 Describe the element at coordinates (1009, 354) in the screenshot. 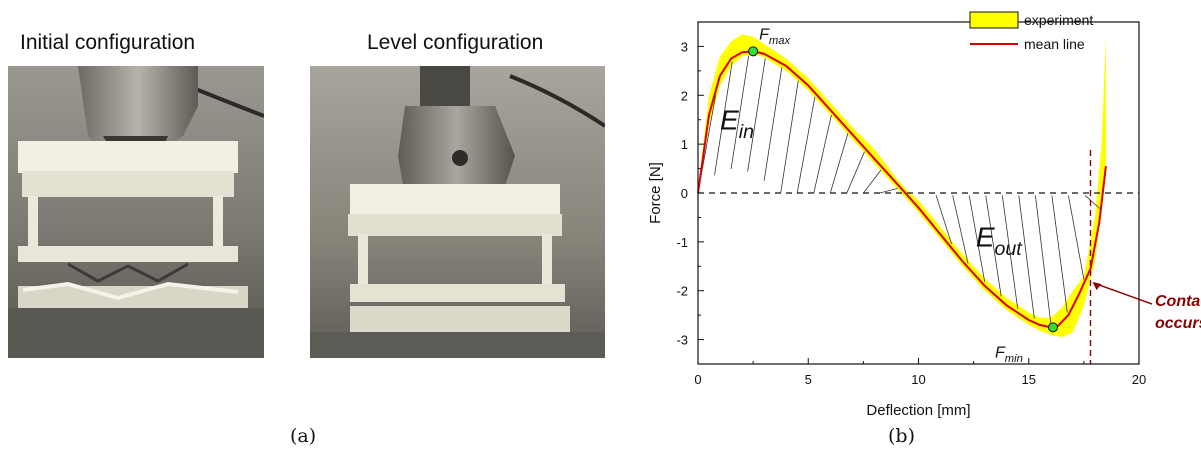

I see `fmin-label: Fmin` at that location.